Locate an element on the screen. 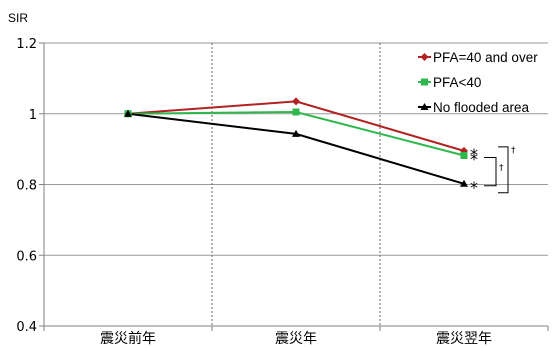 The height and width of the screenshot is (348, 552). series-line is located at coordinates (296, 148).